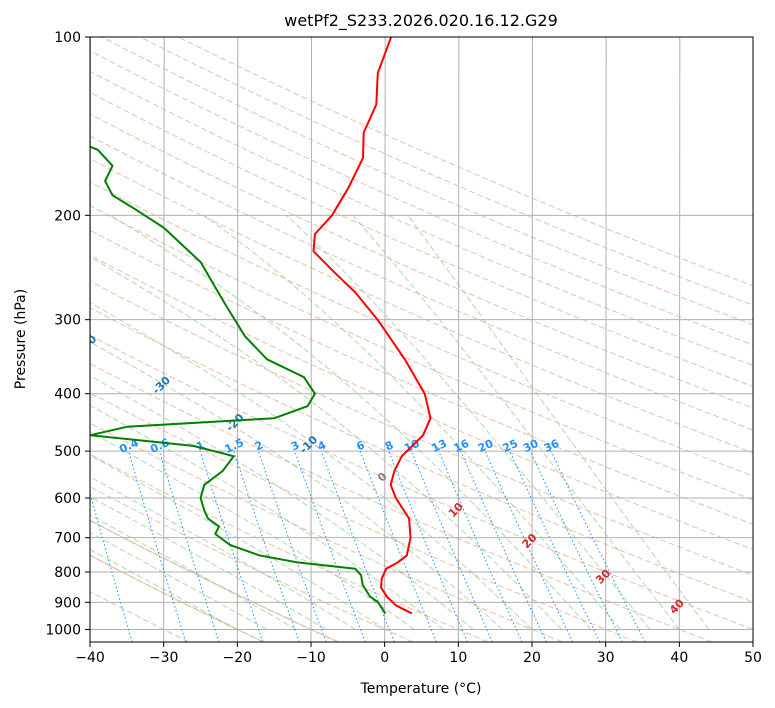 Image resolution: width=775 pixels, height=708 pixels. Describe the element at coordinates (67, 38) in the screenshot. I see `y-tick-label: 100` at that location.